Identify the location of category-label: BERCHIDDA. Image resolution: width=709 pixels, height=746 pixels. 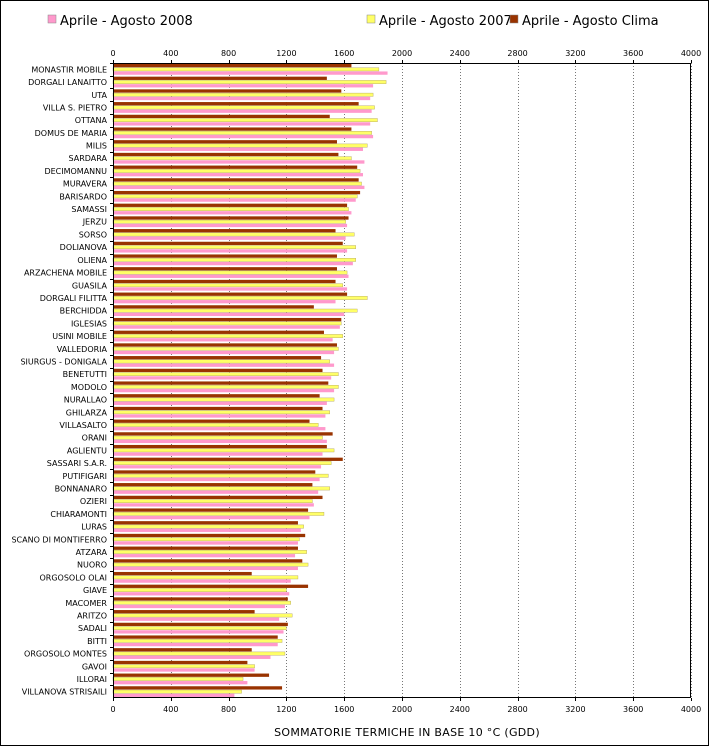
(84, 311).